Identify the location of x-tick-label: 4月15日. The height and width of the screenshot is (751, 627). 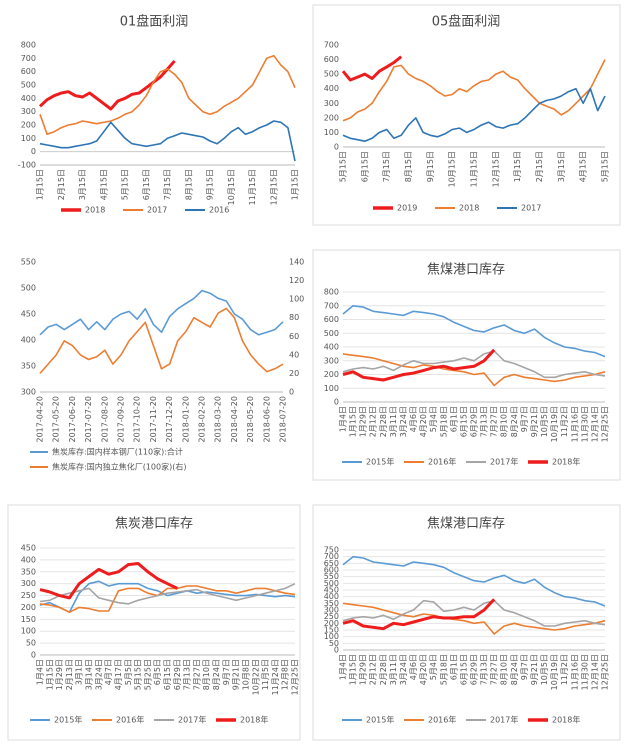
(103, 184).